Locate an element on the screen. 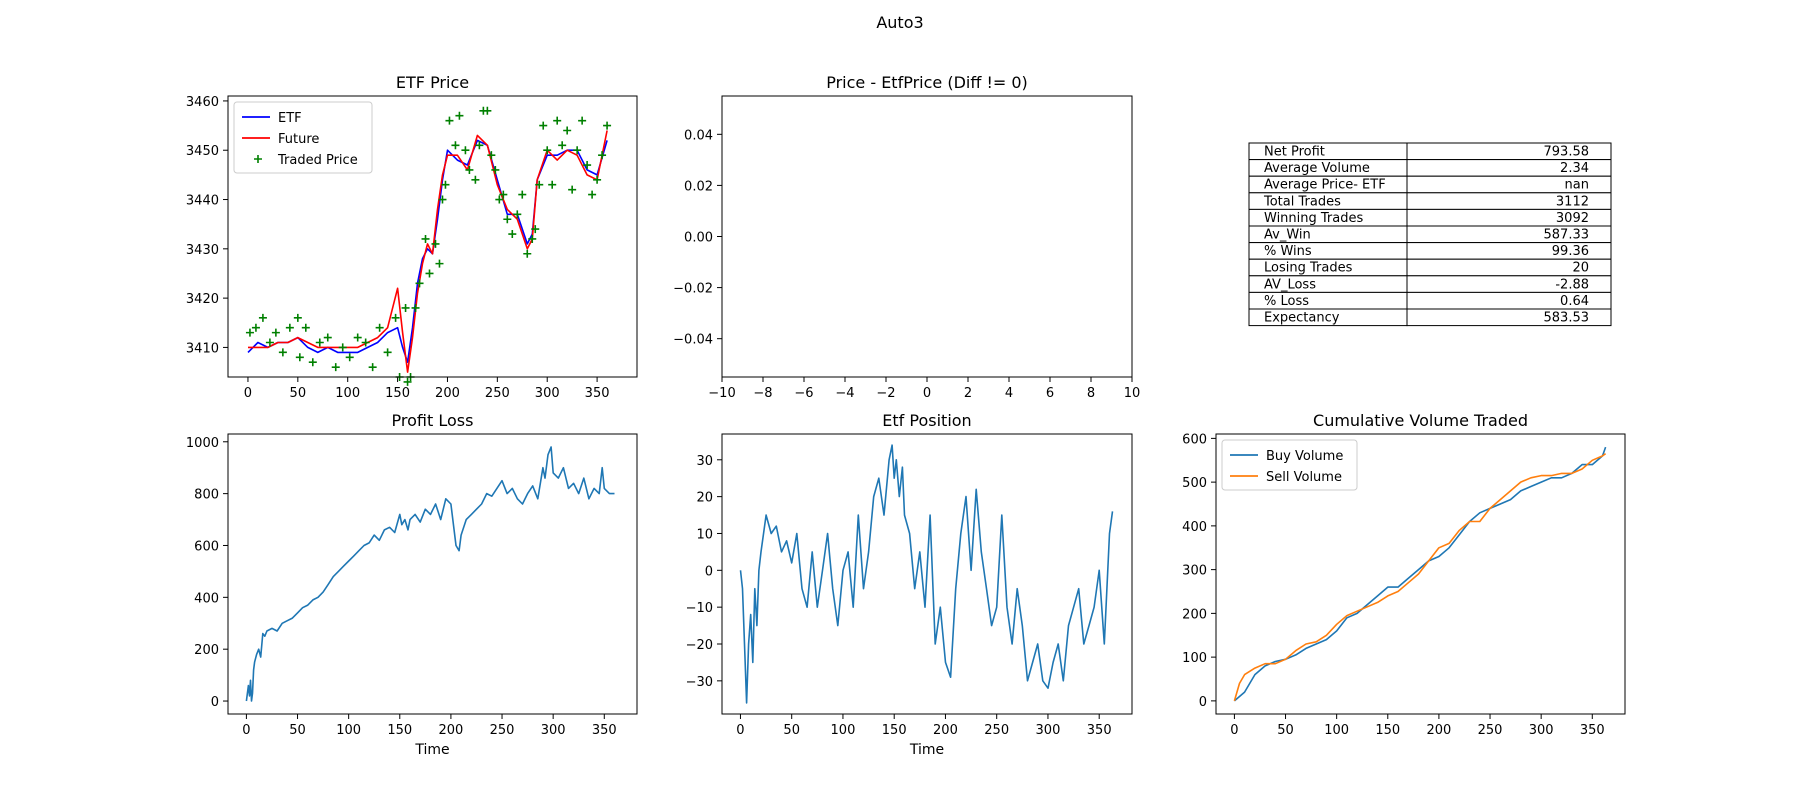 The image size is (1800, 800). table-cell-value: -2.88 is located at coordinates (1572, 284).